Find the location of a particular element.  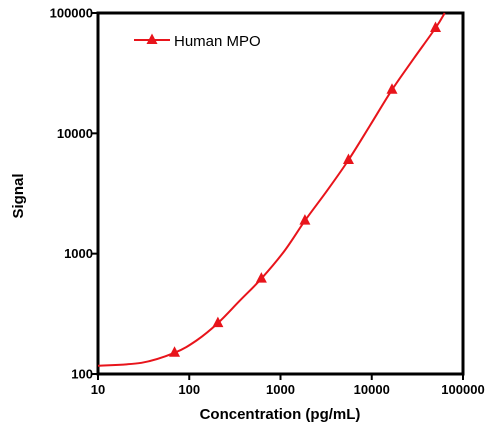

y-axis-title: Signal is located at coordinates (18, 195).